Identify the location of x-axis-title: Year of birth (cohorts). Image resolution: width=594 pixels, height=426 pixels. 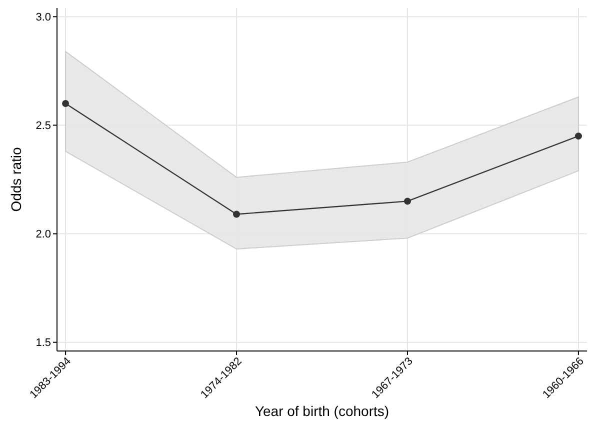
(322, 411).